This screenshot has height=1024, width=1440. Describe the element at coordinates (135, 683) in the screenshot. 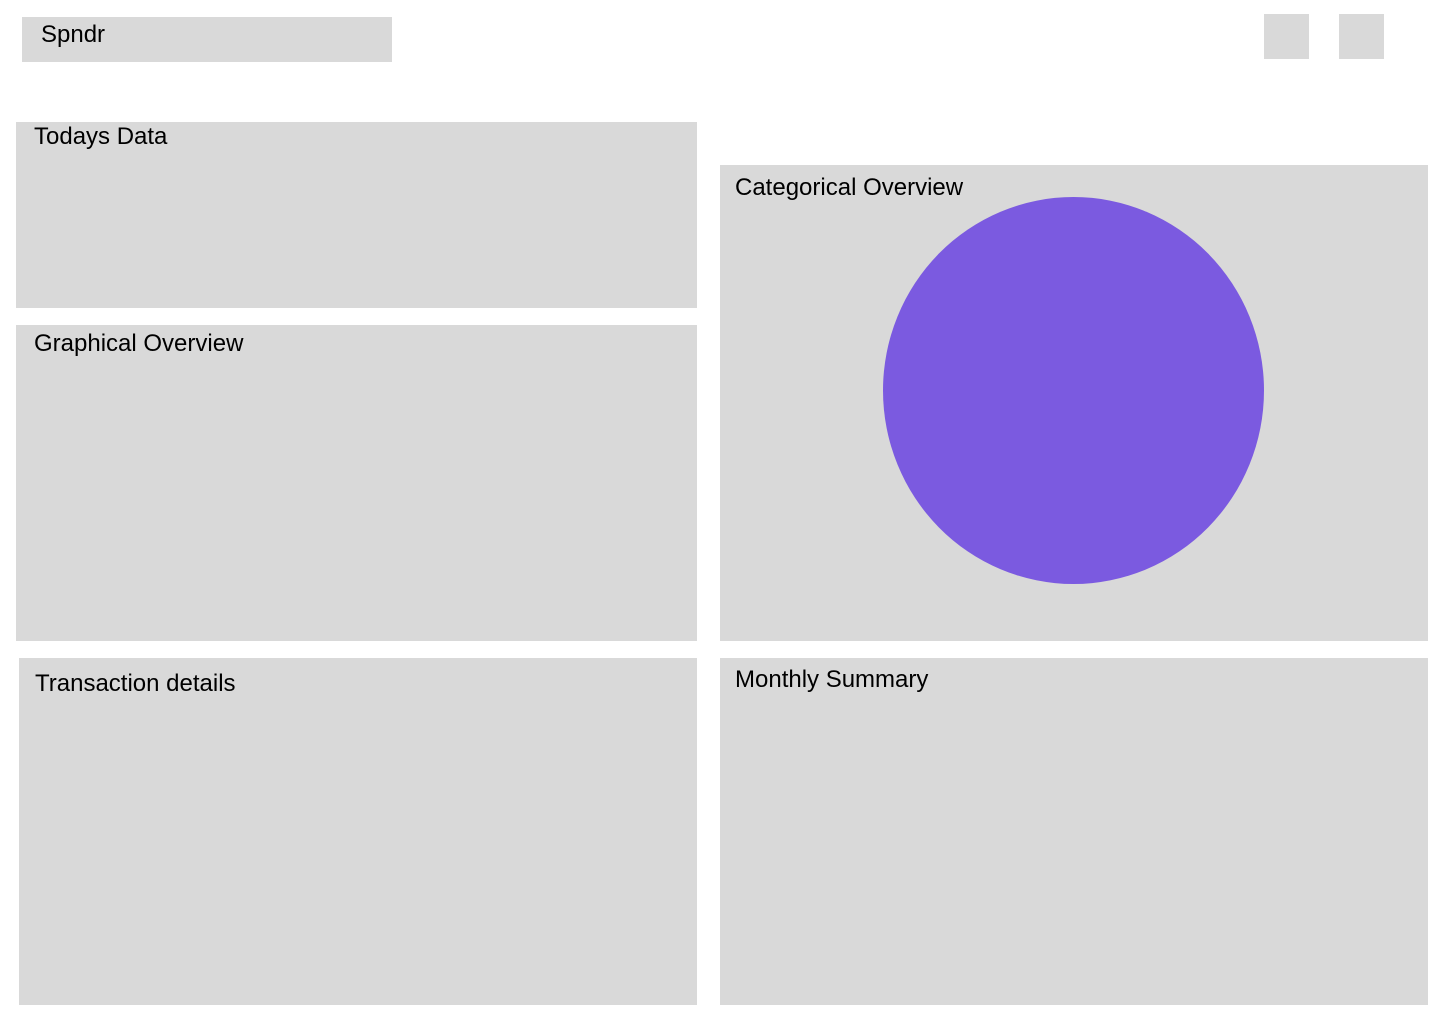

I see `transaction-details-title: Transaction details` at that location.